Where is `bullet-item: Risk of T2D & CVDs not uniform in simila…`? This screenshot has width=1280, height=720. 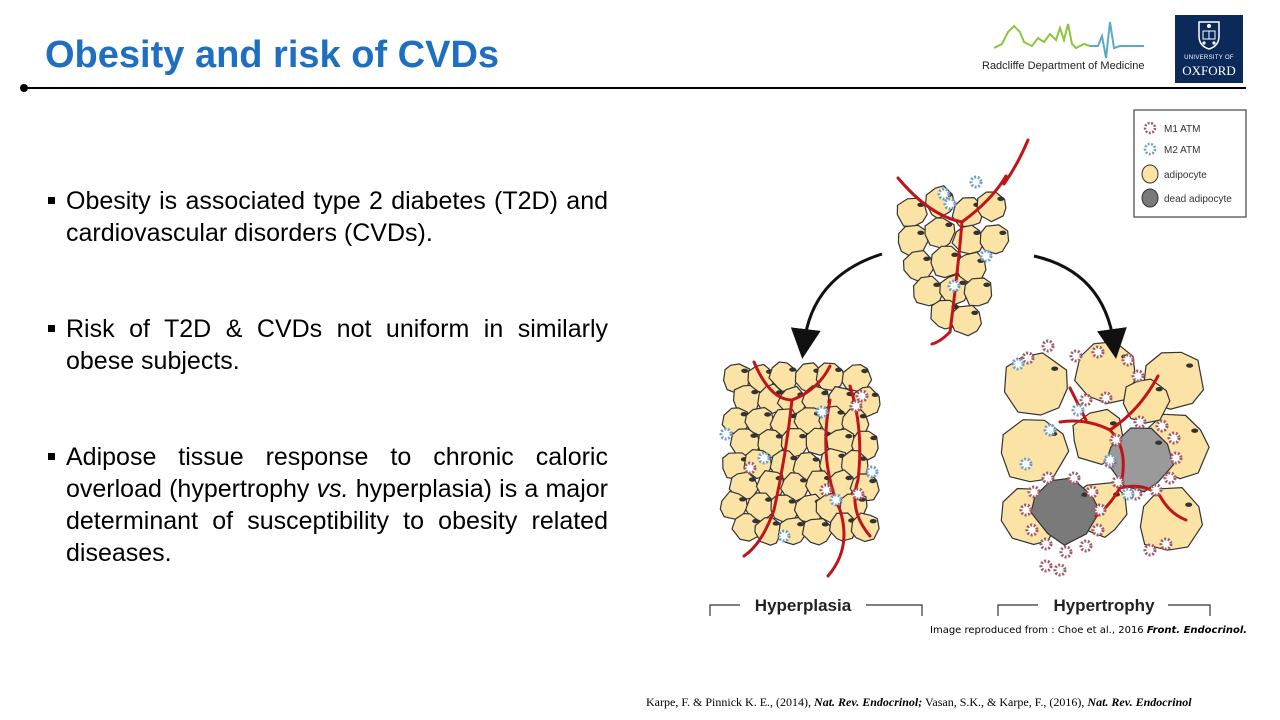 bullet-item: Risk of T2D & CVDs not uniform in simila… is located at coordinates (328, 345).